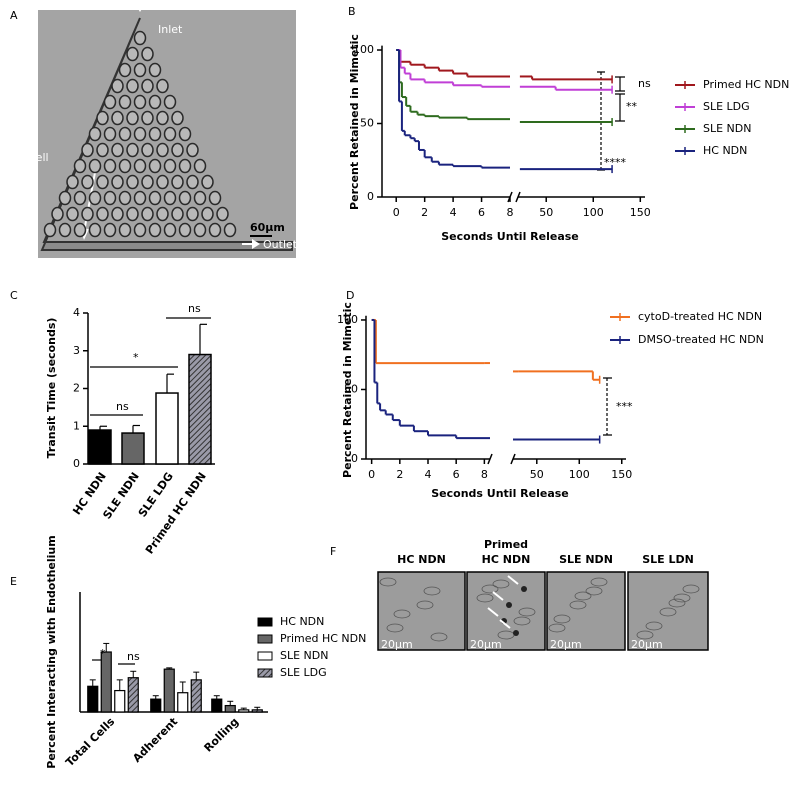 The width and height of the screenshot is (800, 787). Describe the element at coordinates (484, 474) in the screenshot. I see `x-tick-label: 8` at that location.